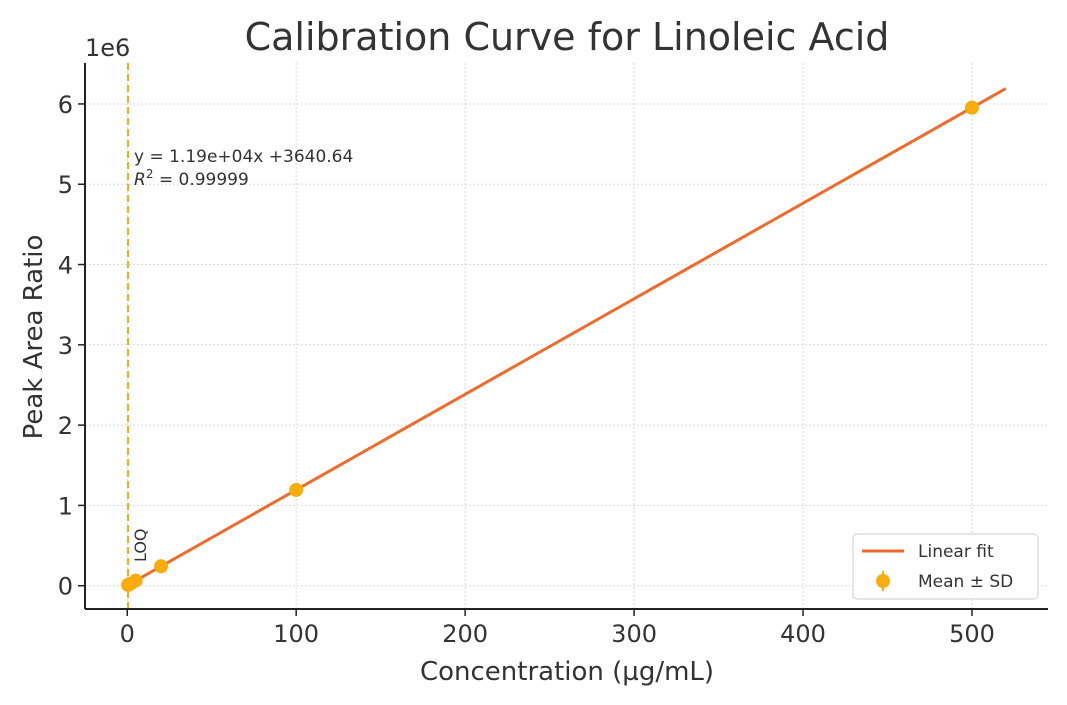 This screenshot has height=705, width=1067. Describe the element at coordinates (200, 180) in the screenshot. I see `r2-value: = 0.99999` at that location.